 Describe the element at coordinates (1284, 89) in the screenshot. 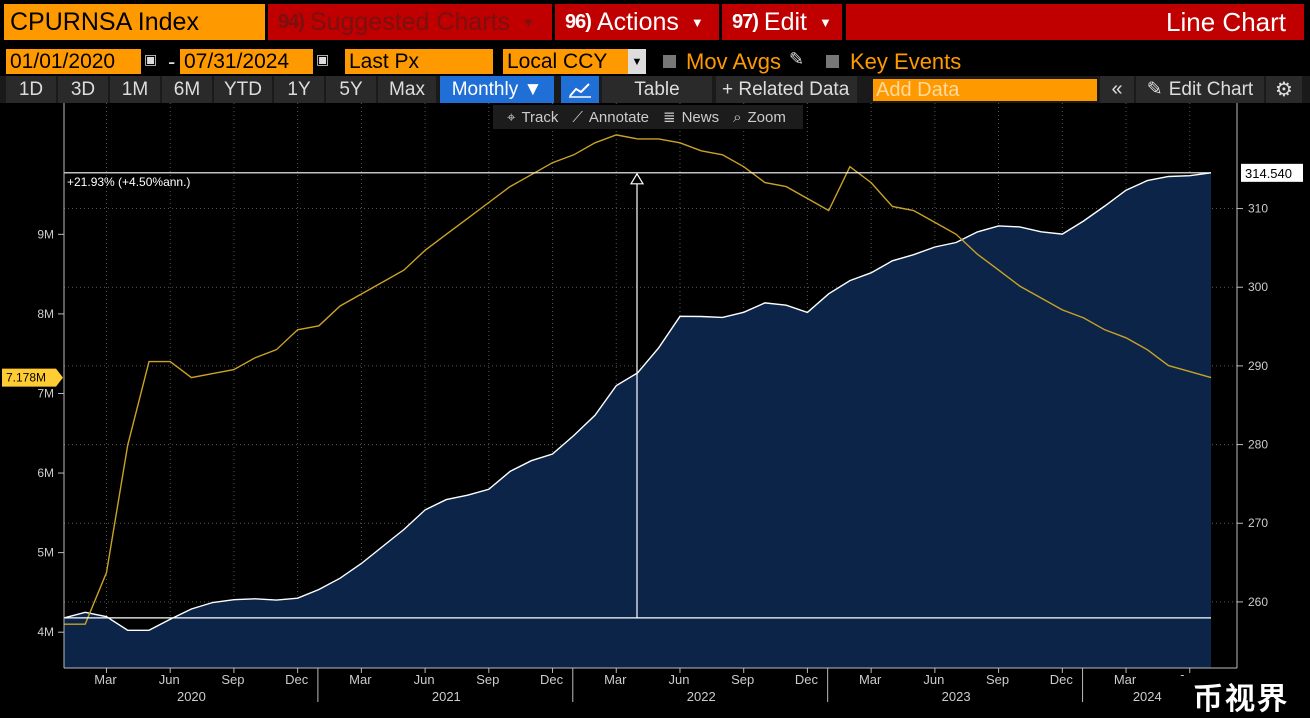

I see `gear-icon: ⚙` at that location.